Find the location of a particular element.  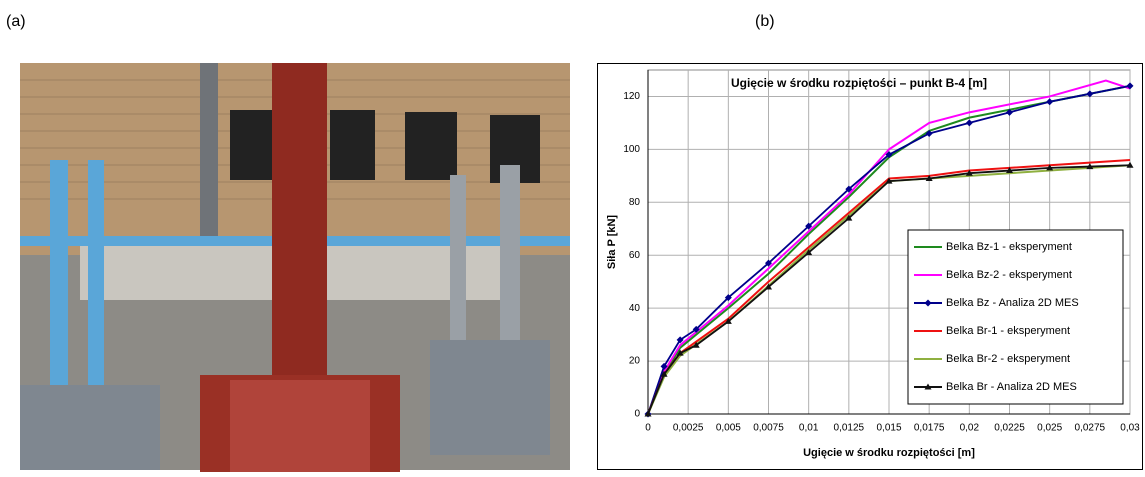

x-tick-label: 0,0225 is located at coordinates (1009, 428).